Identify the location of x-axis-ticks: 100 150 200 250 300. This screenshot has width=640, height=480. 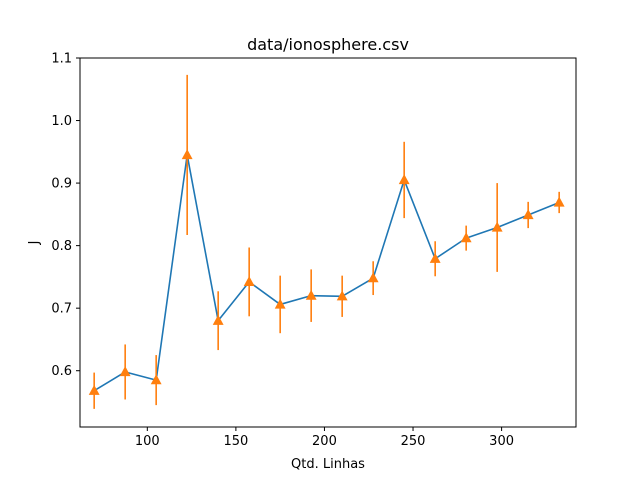
(324, 438).